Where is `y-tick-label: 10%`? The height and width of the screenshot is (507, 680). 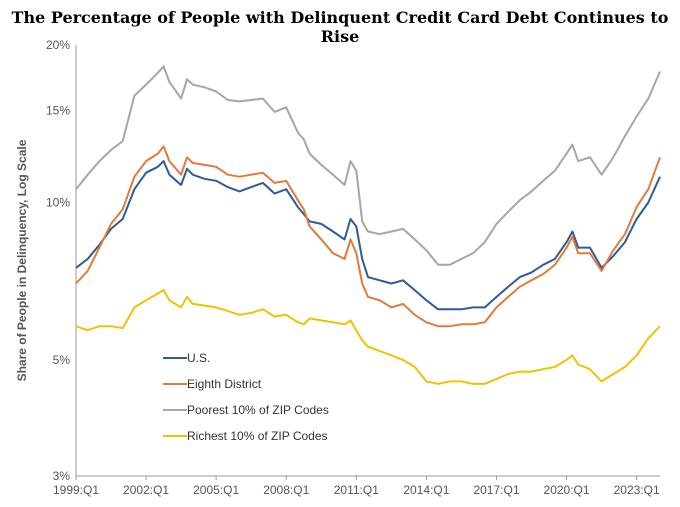 y-tick-label: 10% is located at coordinates (58, 202).